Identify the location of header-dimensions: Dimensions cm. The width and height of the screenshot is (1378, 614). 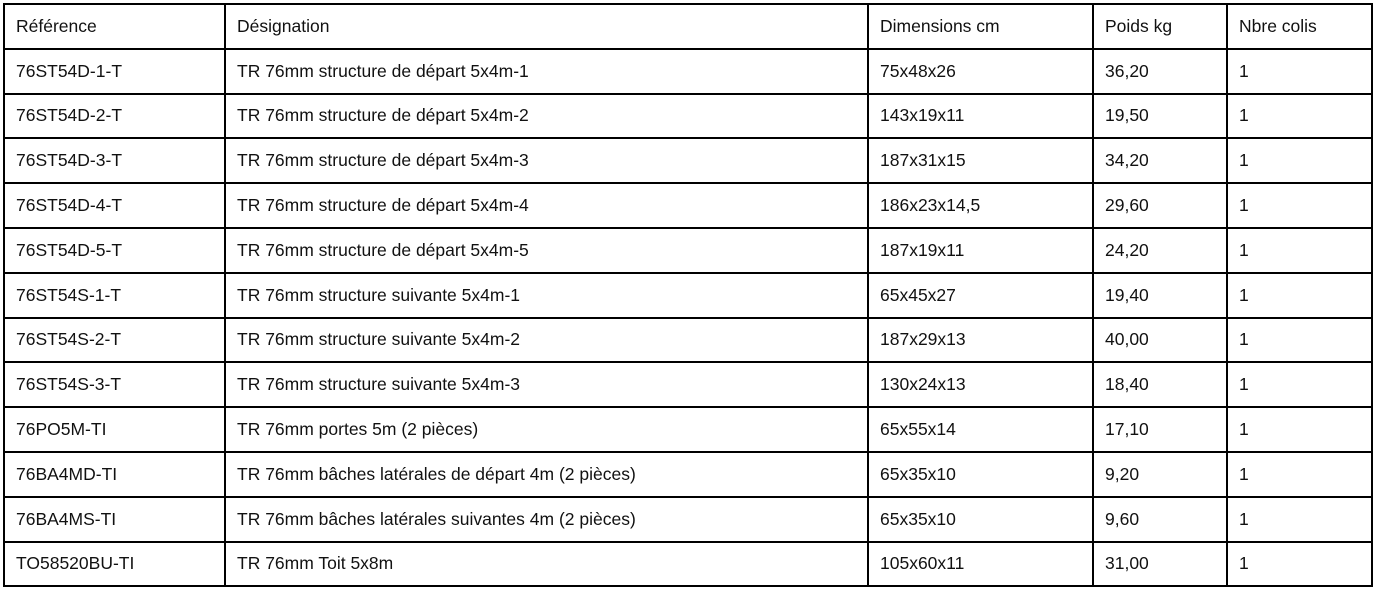
(980, 26).